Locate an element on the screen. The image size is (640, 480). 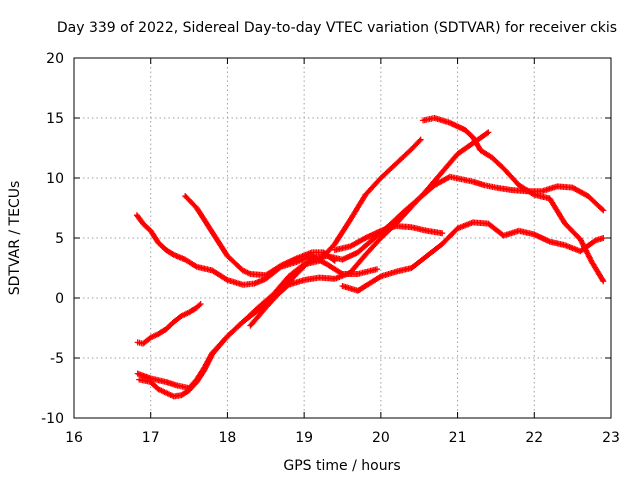
y-tick-label: 20 is located at coordinates (55, 59).